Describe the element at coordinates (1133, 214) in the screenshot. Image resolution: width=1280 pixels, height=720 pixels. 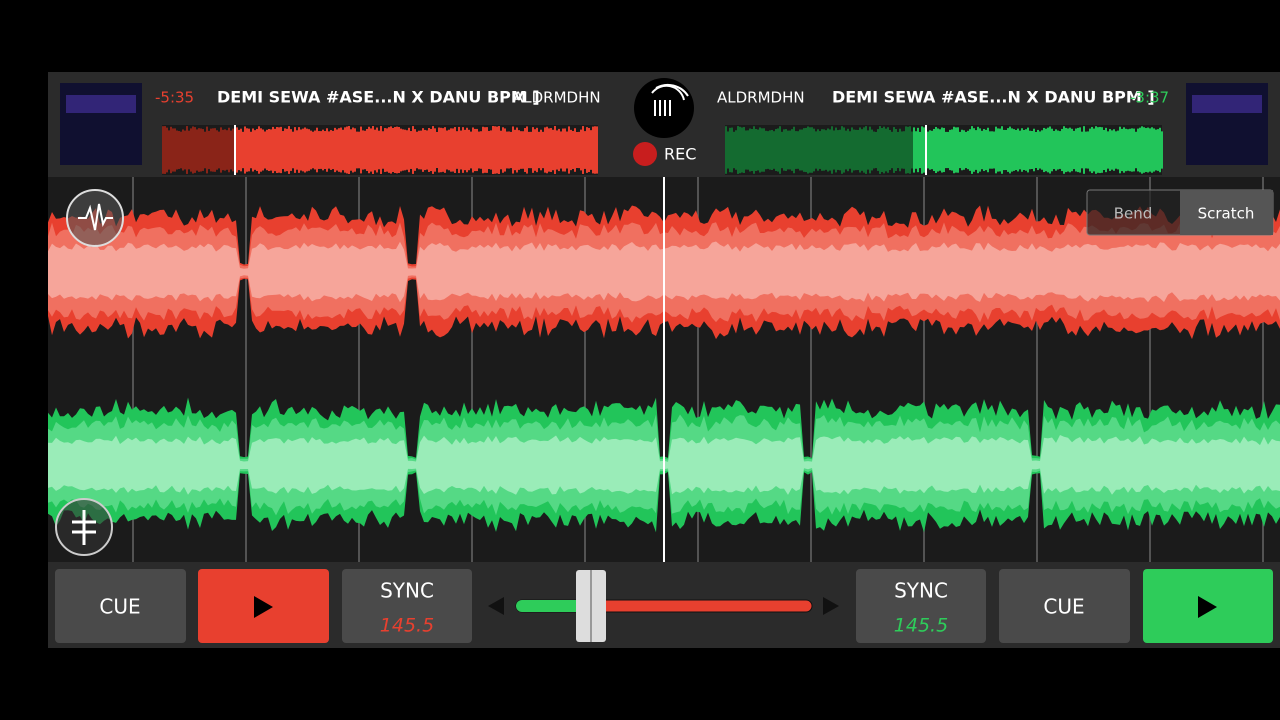
I see `mode-bend: Bend` at that location.